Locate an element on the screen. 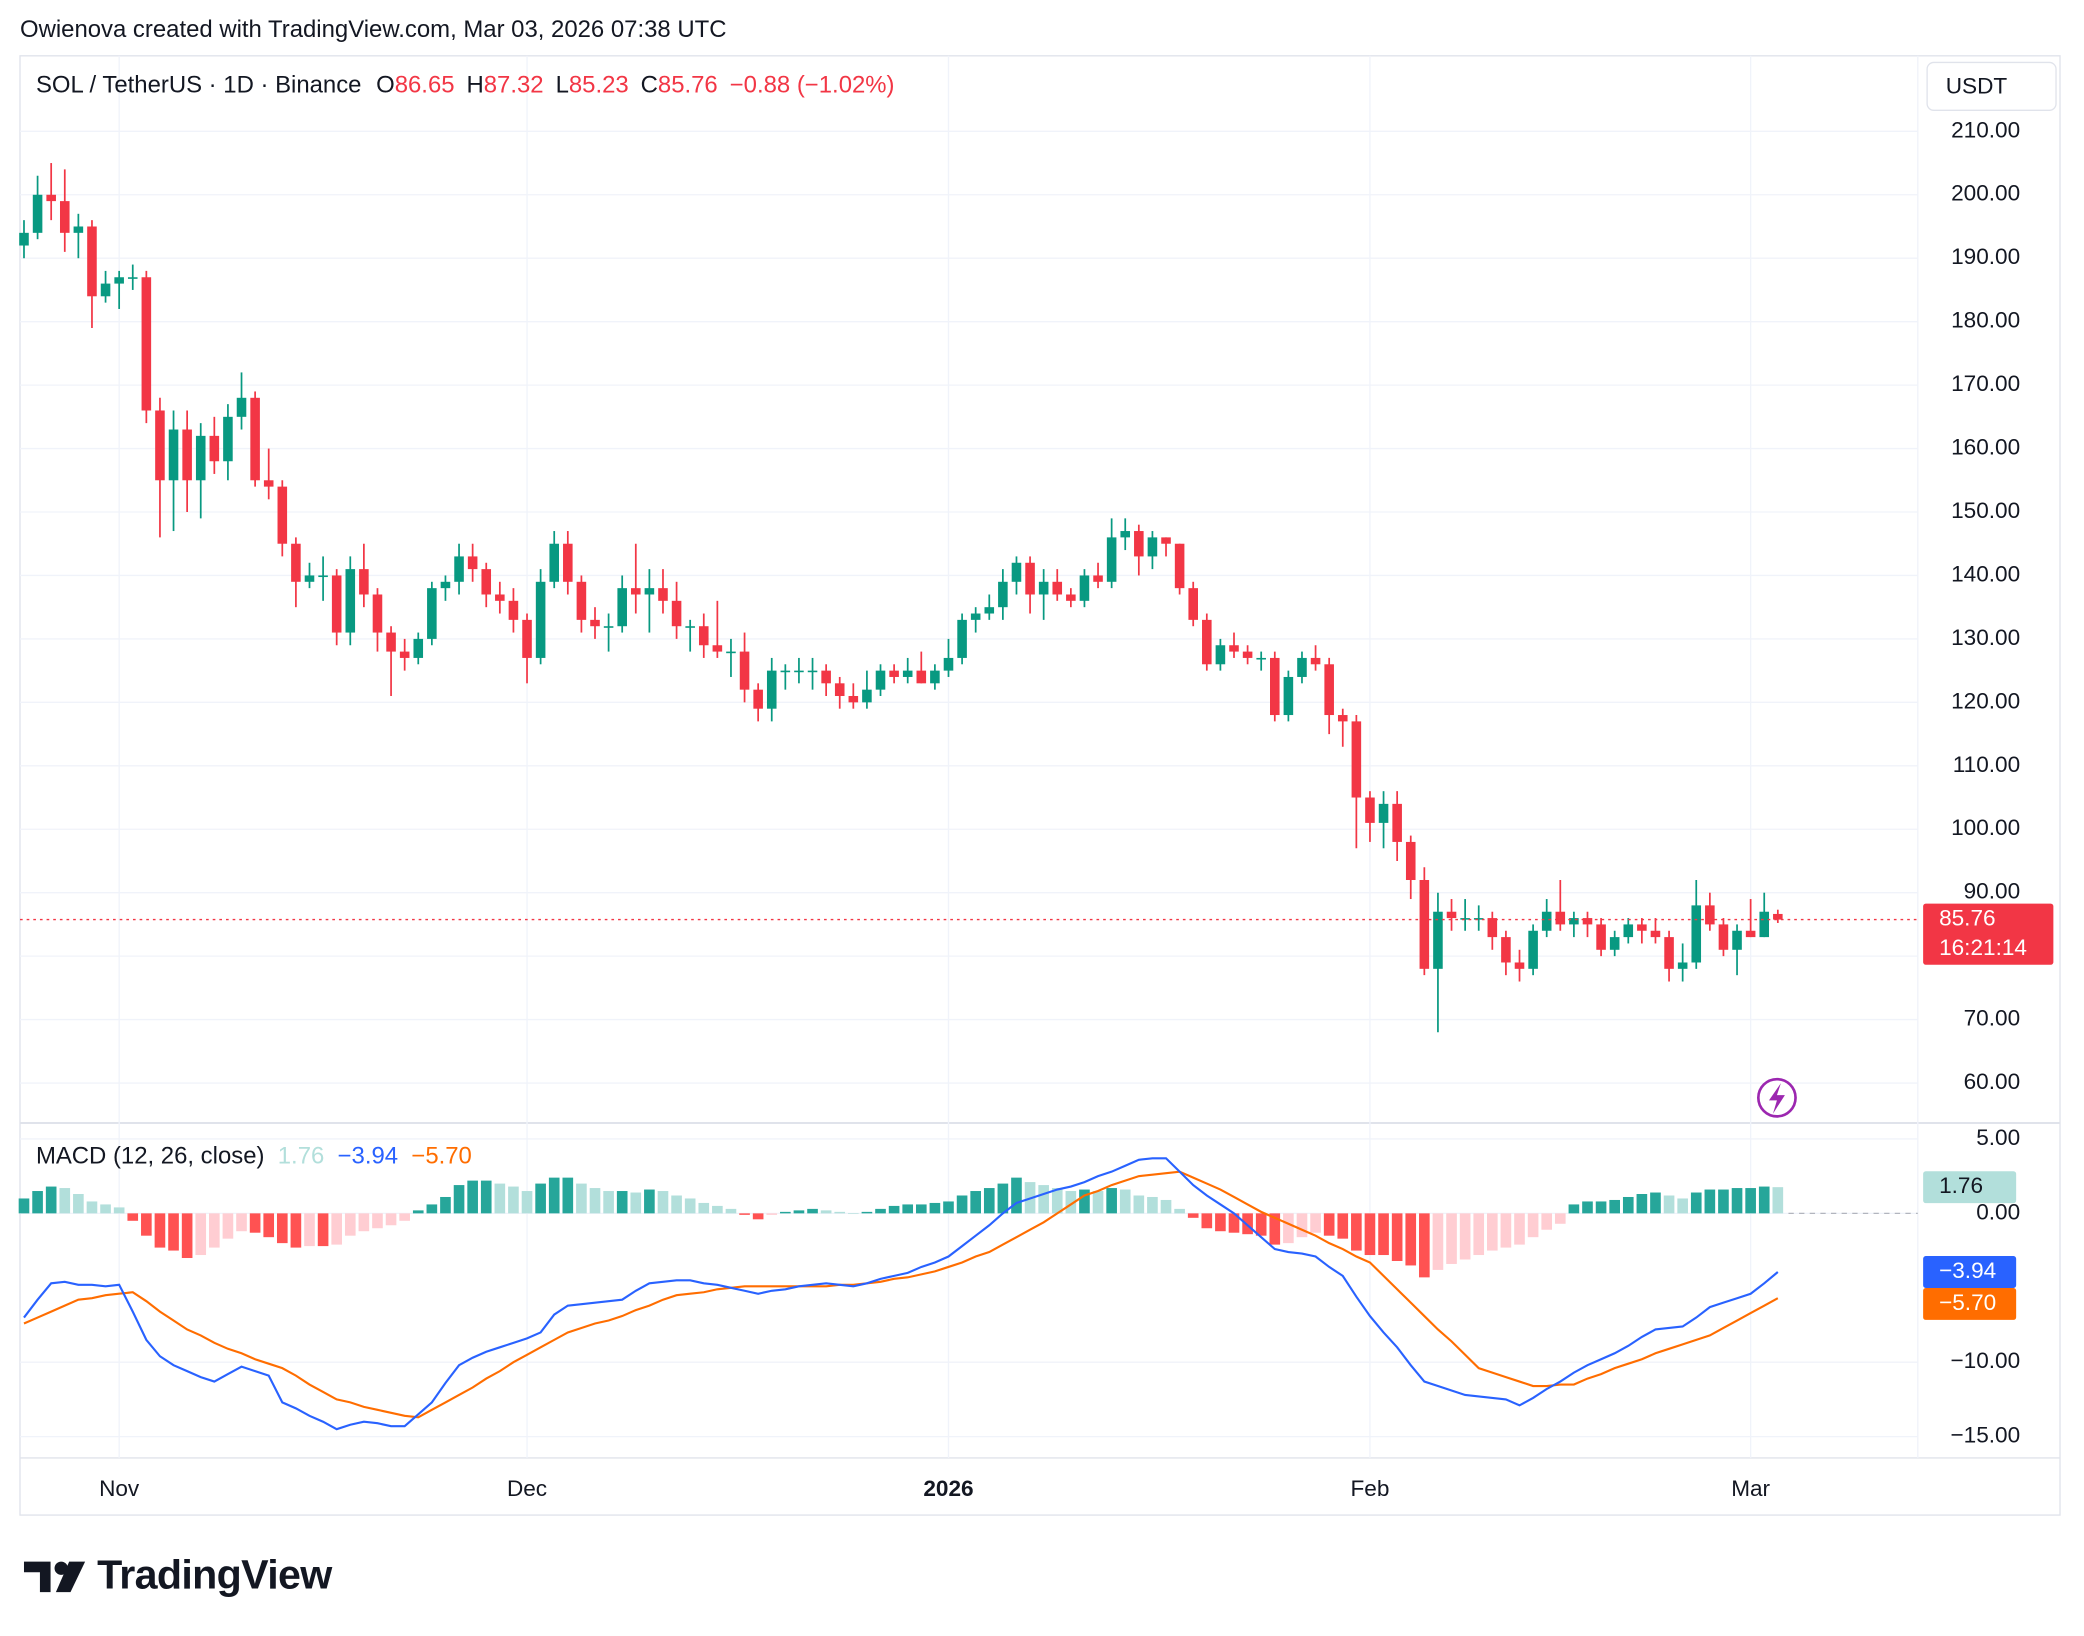 This screenshot has height=1636, width=2084. ohlc-value: 85.76 is located at coordinates (688, 85).